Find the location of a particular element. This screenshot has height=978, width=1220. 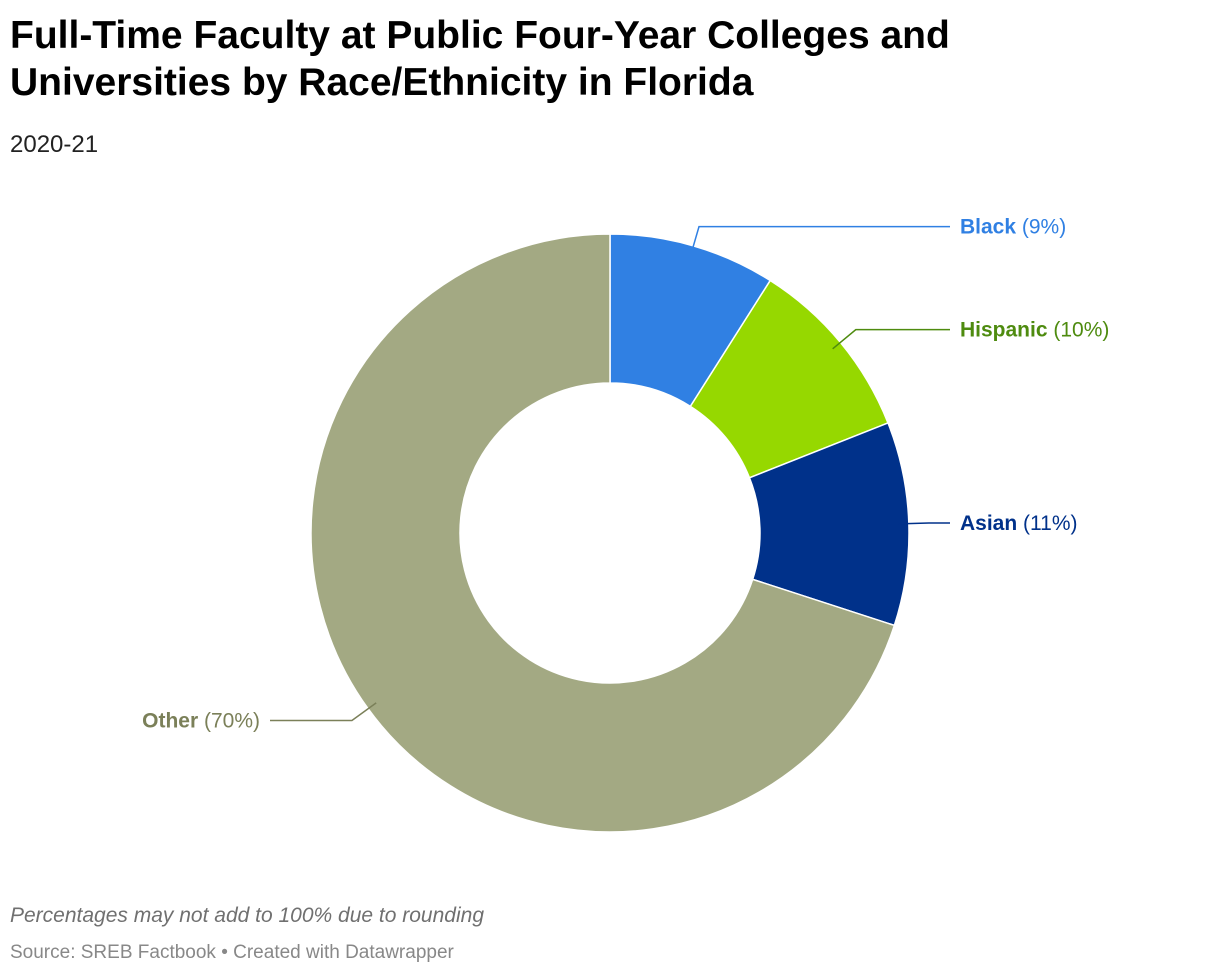

slice-label-value: (70%) is located at coordinates (229, 721).